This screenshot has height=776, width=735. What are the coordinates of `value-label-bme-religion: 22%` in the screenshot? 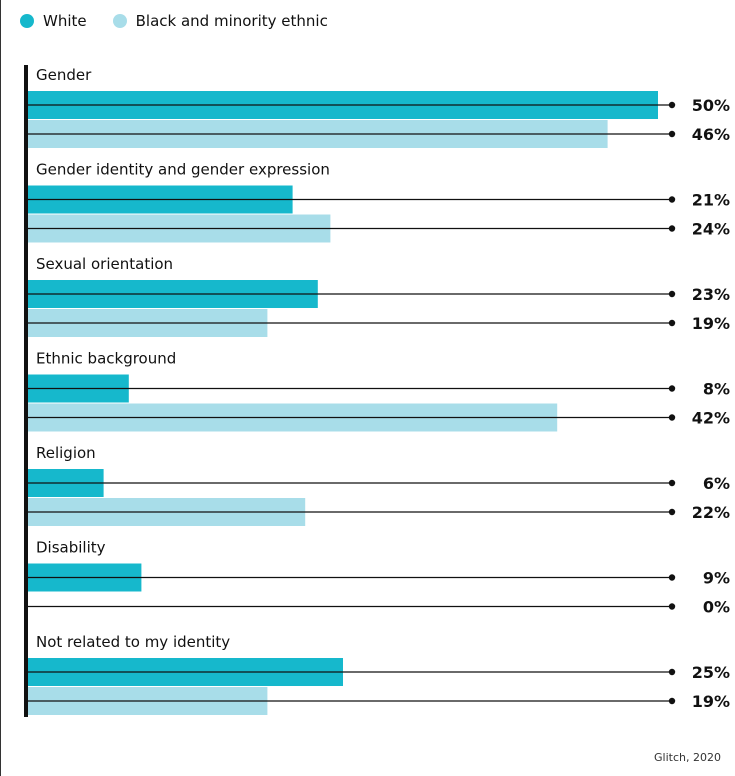 It's located at (711, 512).